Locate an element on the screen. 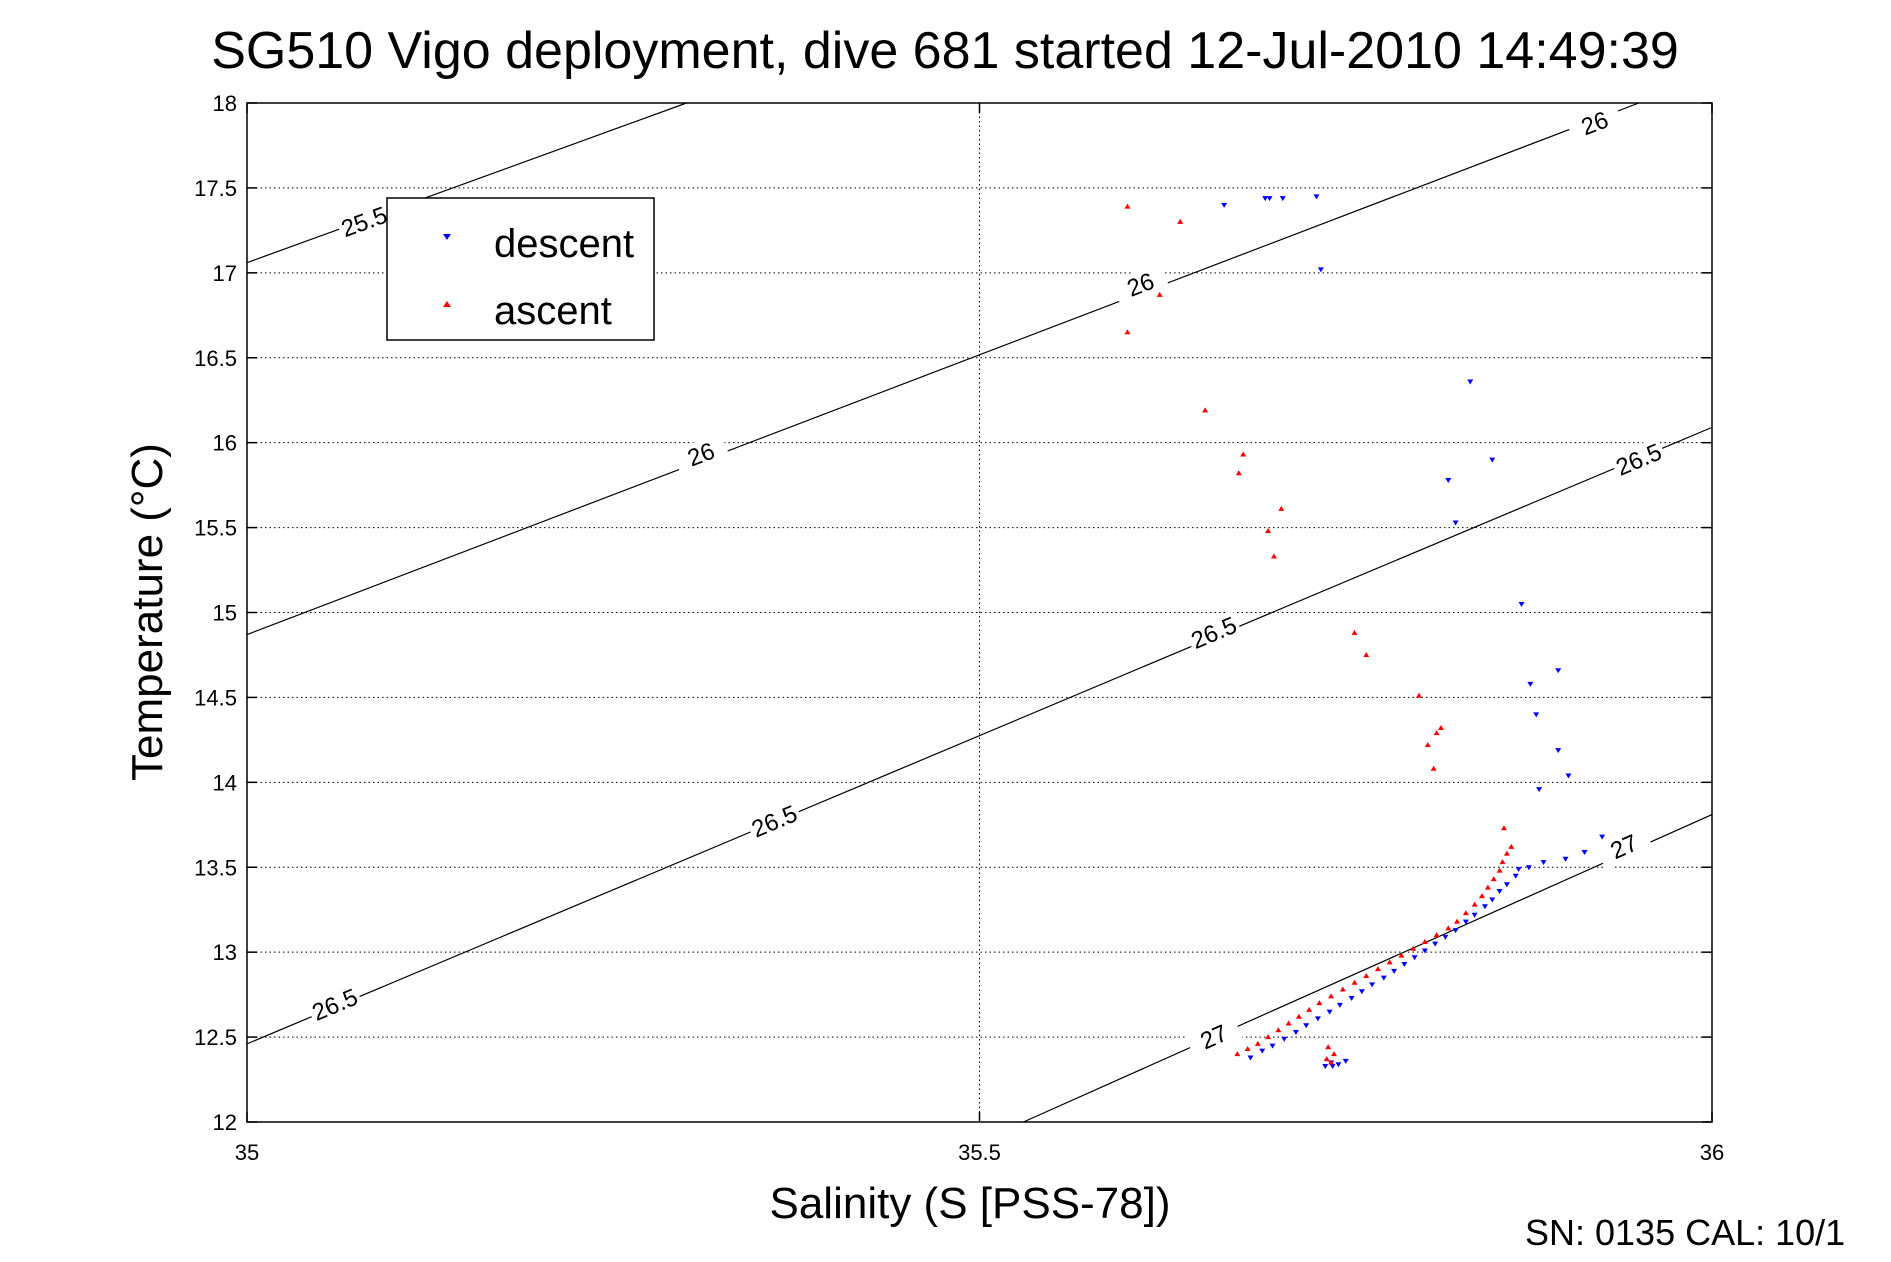 The width and height of the screenshot is (1891, 1262). legend: descent ascent is located at coordinates (520, 269).